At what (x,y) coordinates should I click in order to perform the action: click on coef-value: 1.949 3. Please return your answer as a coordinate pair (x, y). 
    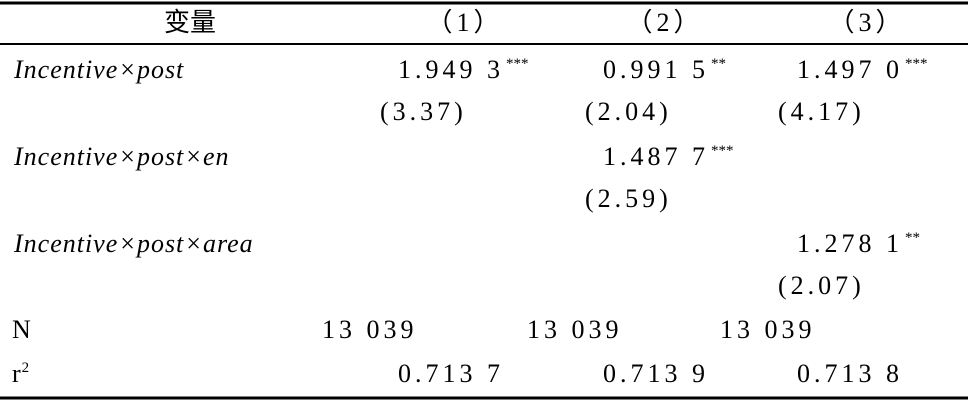
    Looking at the image, I should click on (451, 69).